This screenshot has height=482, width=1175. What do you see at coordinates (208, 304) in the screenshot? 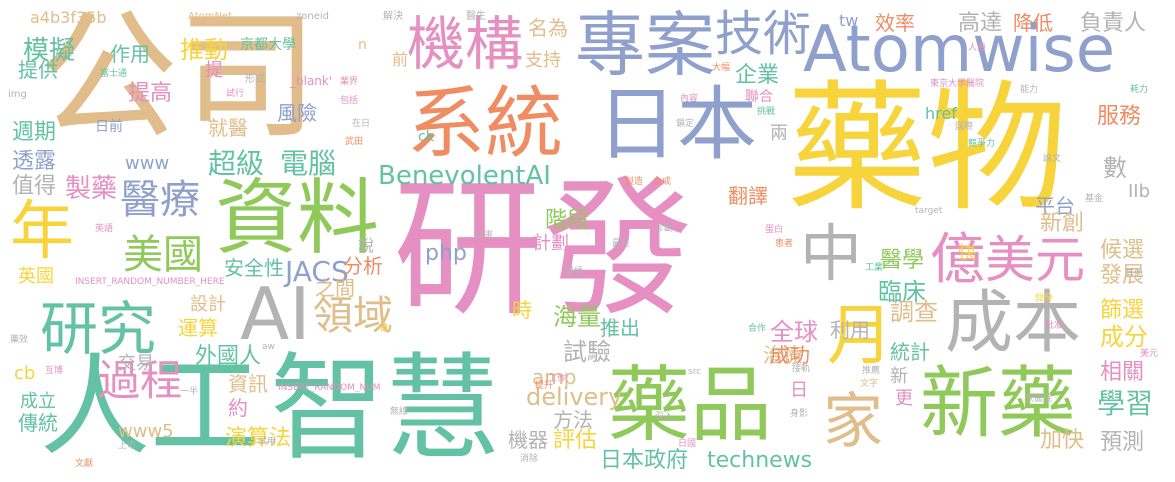
I see `word-sheji: 設計` at bounding box center [208, 304].